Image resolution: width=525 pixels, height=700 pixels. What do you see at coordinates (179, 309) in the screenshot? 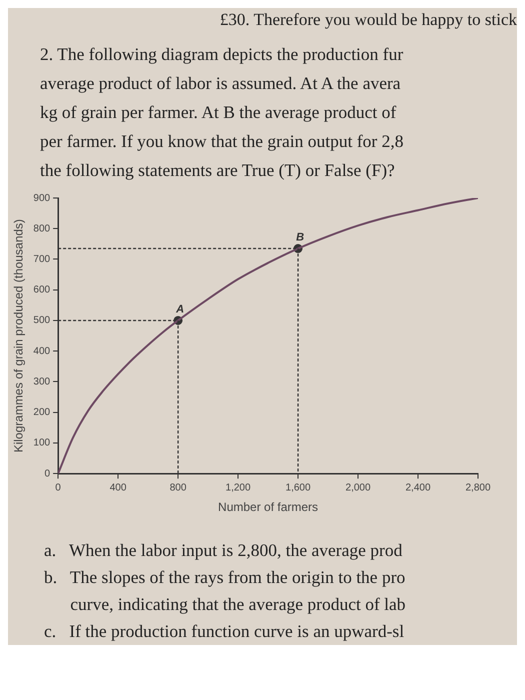
I see `annotation: A` at bounding box center [179, 309].